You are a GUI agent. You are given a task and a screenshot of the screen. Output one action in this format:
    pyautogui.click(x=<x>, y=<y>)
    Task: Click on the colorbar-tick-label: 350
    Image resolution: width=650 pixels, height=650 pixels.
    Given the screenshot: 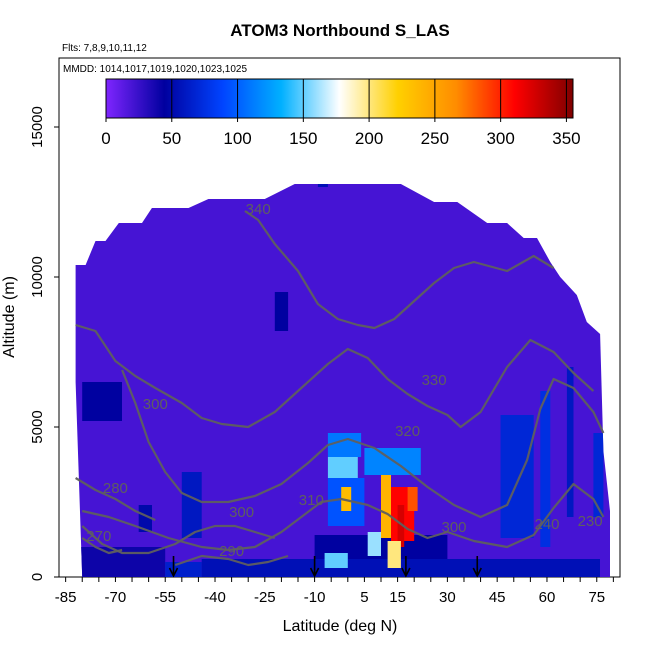 What is the action you would take?
    pyautogui.click(x=566, y=138)
    